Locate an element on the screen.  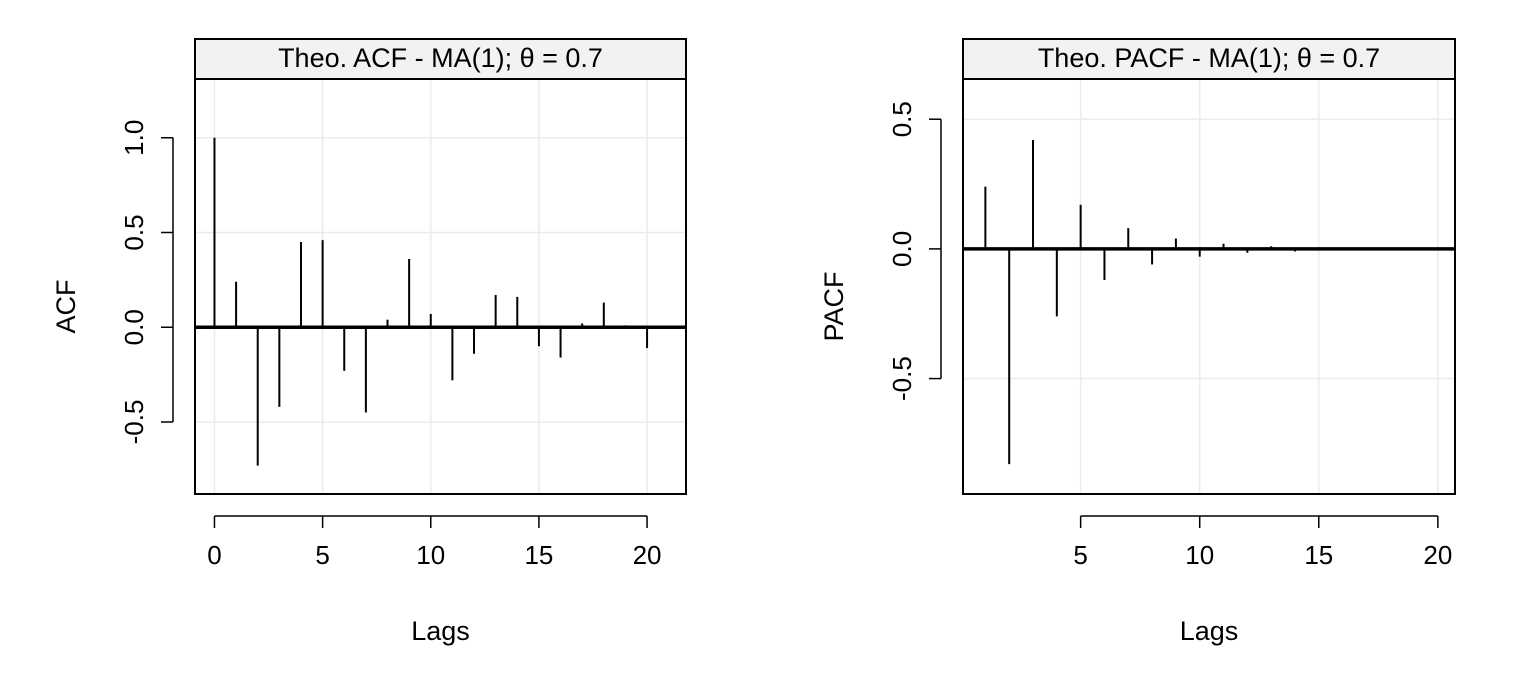
pacf-y-tick-label: -0.5 is located at coordinates (902, 378).